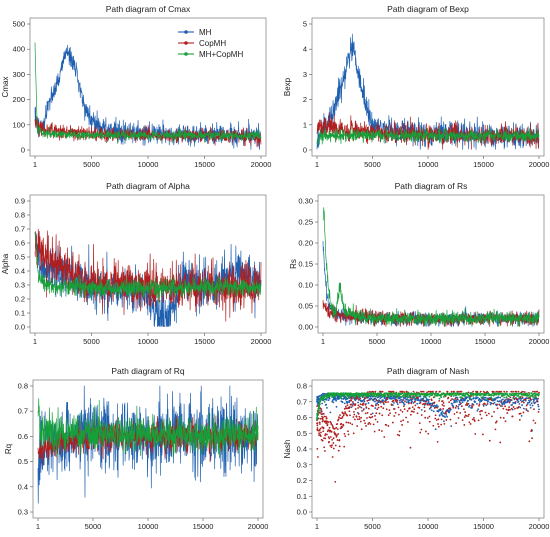 This screenshot has width=550, height=537. What do you see at coordinates (20, 201) in the screenshot?
I see `y-tick-label: 0.9` at bounding box center [20, 201].